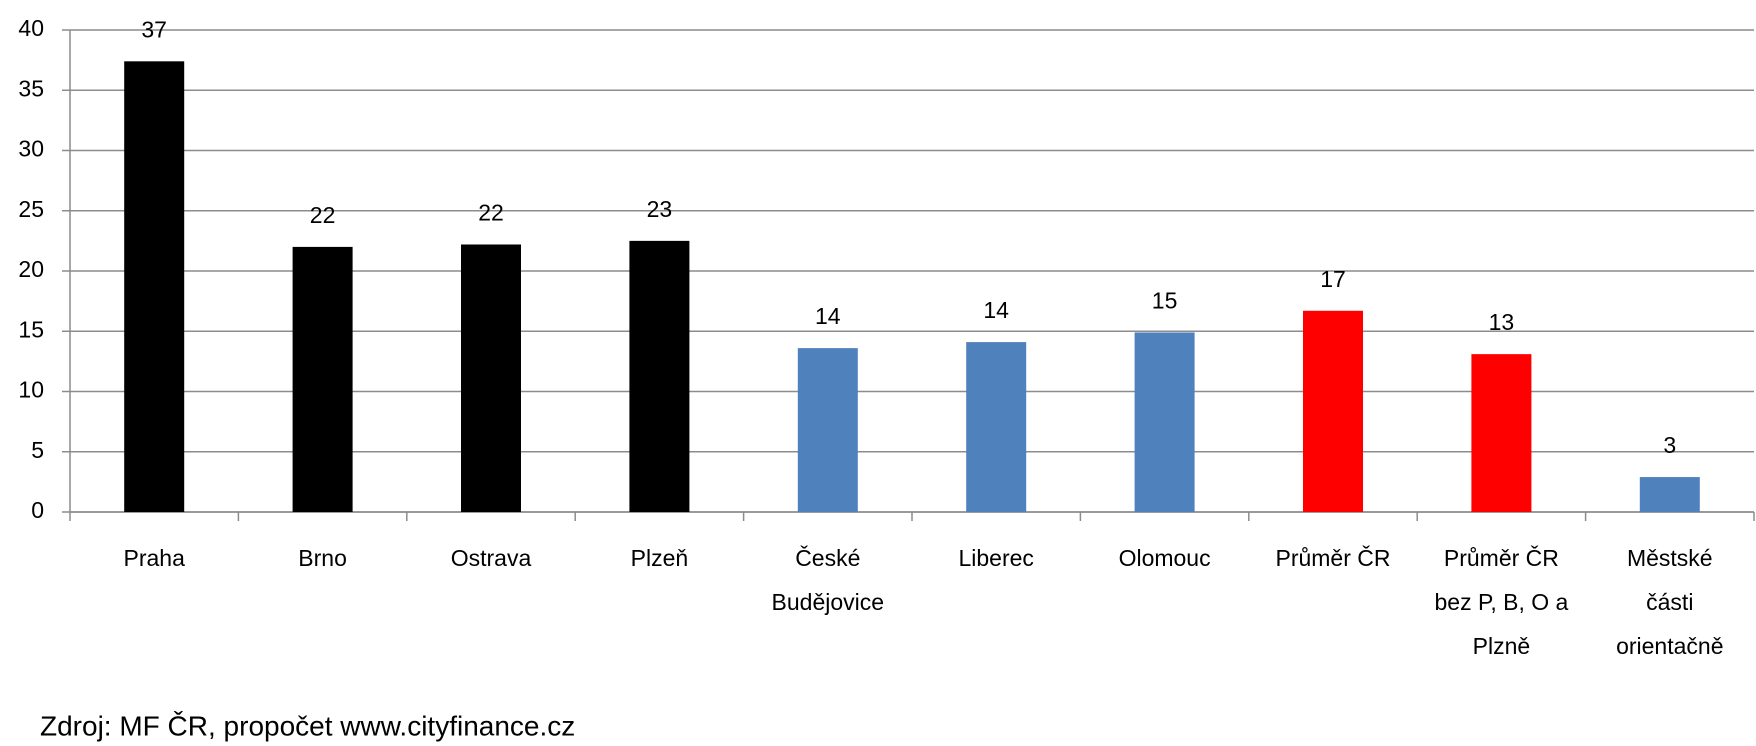 Image resolution: width=1756 pixels, height=746 pixels. I want to click on y-tick-label: 15, so click(31, 329).